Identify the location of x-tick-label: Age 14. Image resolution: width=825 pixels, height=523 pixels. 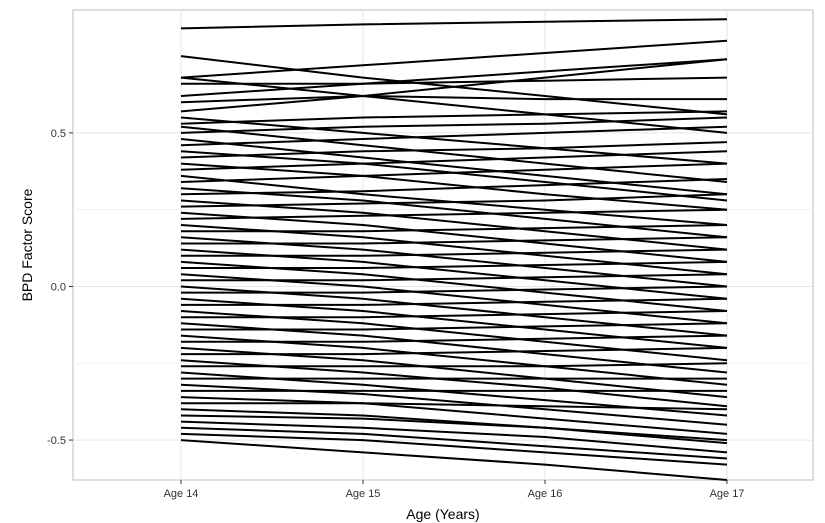
(181, 494).